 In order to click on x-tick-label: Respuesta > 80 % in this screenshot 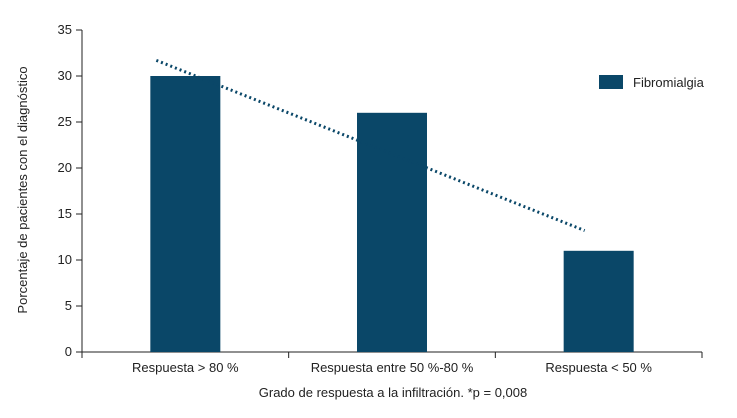, I will do `click(185, 367)`.